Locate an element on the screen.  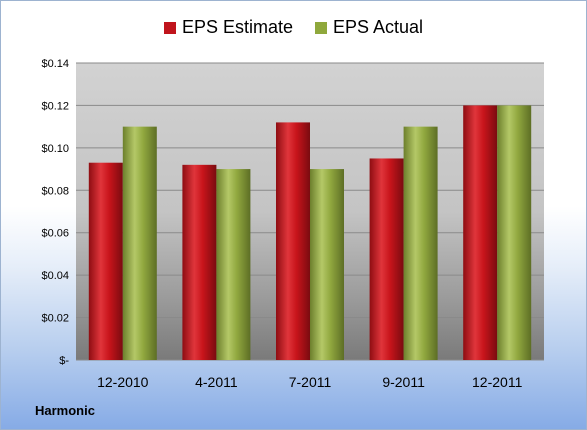
y-tick-label: $0.12 is located at coordinates (55, 106).